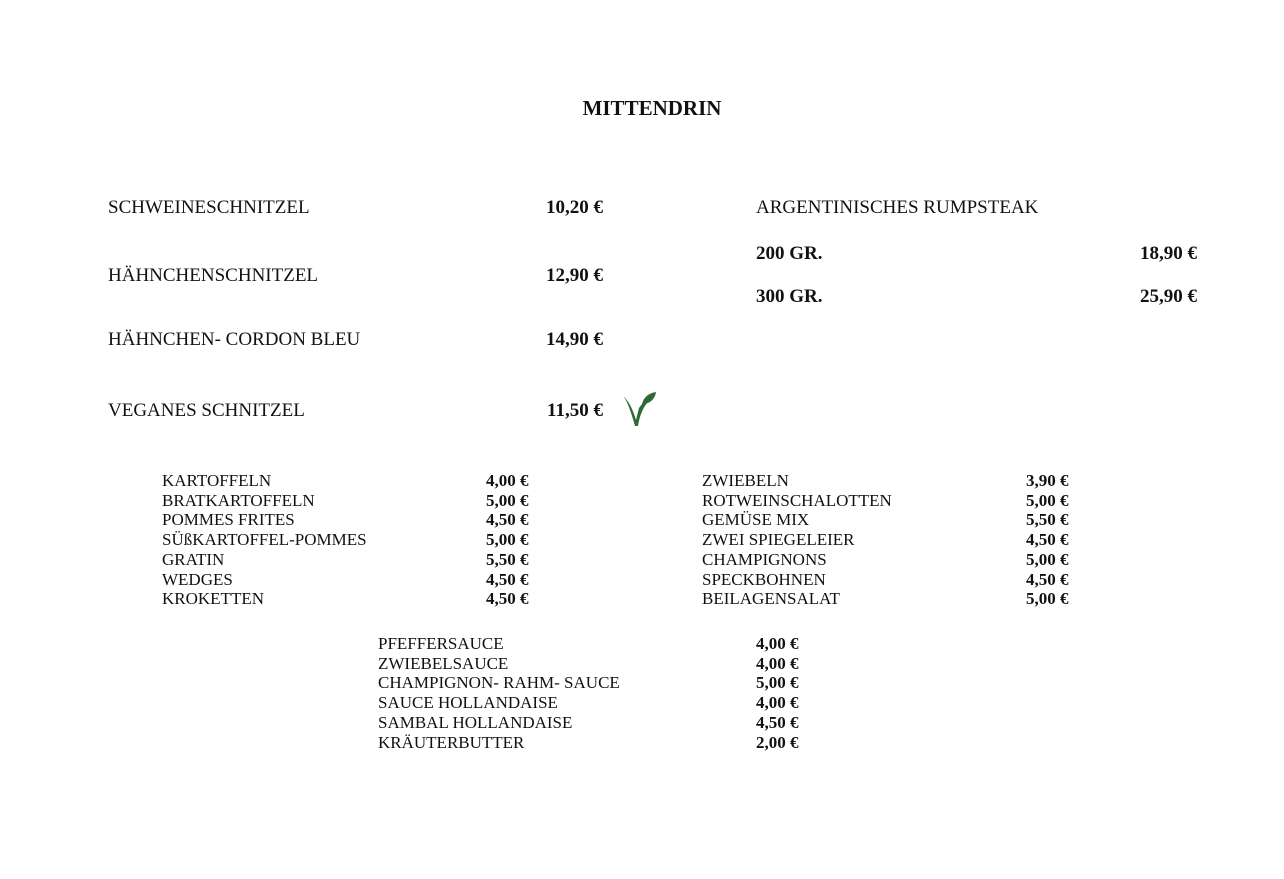  I want to click on side-item-name: SÜßKARTOFFEL-POMMES, so click(264, 540).